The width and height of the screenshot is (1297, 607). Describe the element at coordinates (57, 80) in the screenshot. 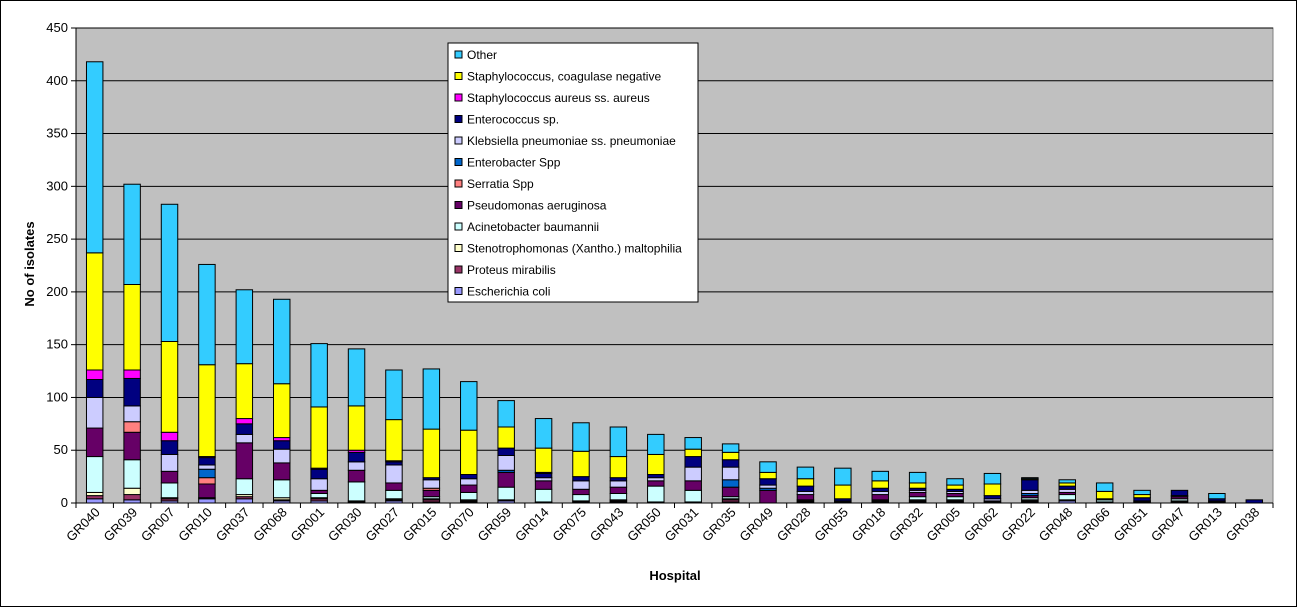

I see `y-tick-label: 400` at that location.